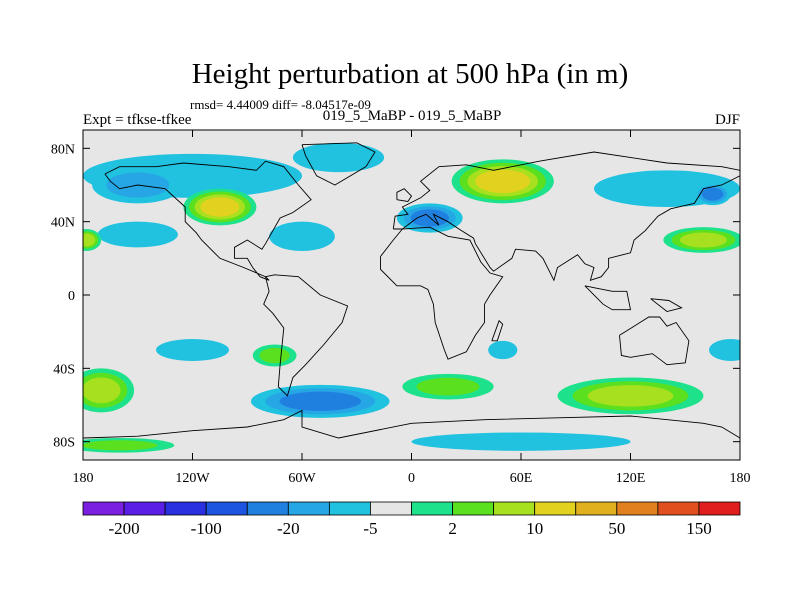 The image size is (800, 600). I want to click on y-tick-label-2: 0, so click(71, 296).